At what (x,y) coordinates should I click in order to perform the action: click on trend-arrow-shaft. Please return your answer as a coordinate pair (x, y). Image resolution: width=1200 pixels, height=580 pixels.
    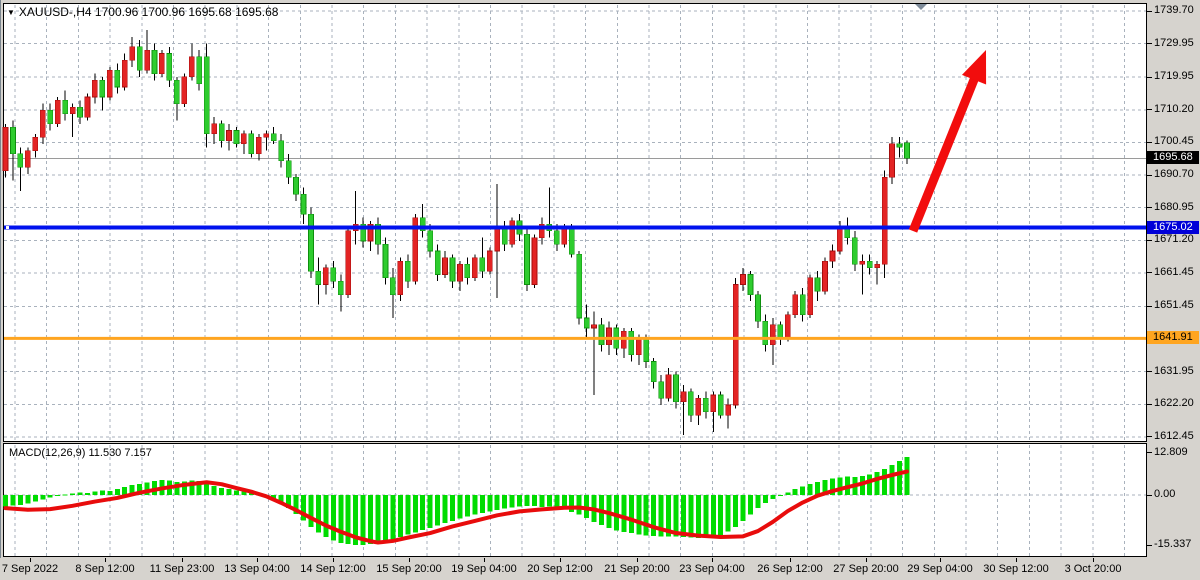
    Looking at the image, I should click on (944, 152).